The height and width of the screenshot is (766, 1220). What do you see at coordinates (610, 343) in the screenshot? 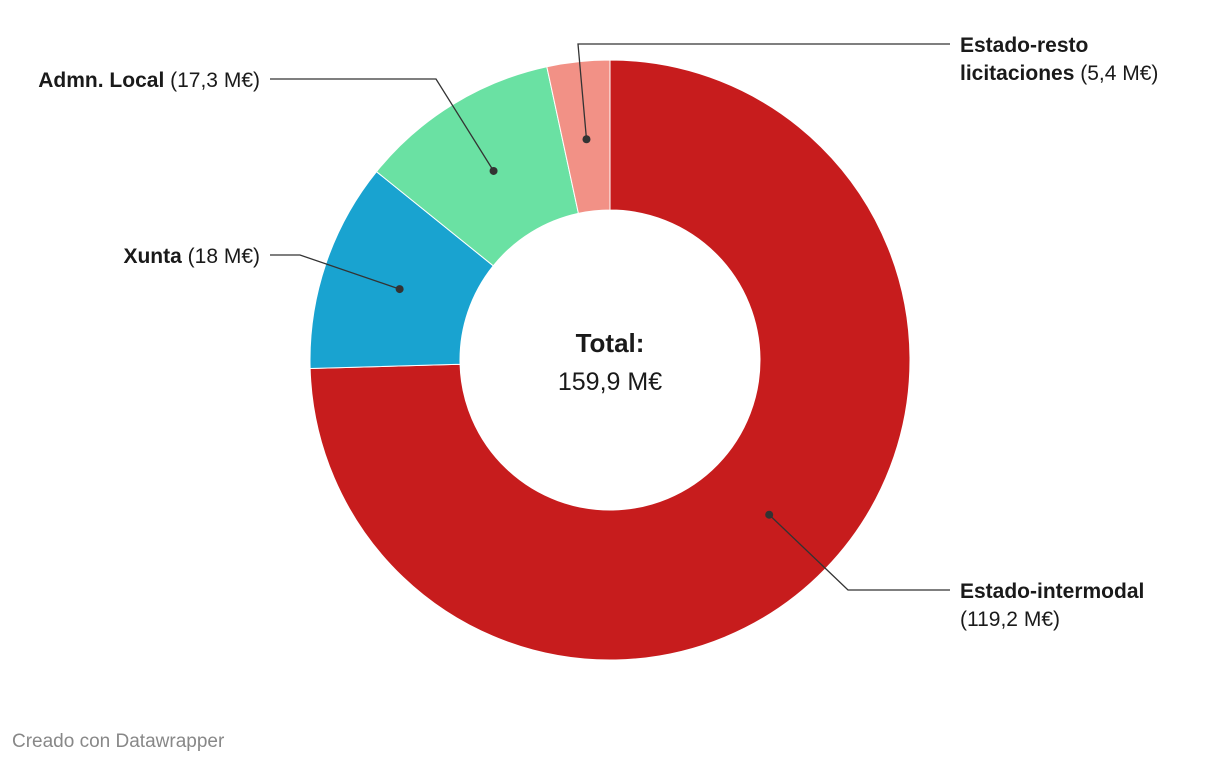
I see `center-total-title: Total:` at bounding box center [610, 343].